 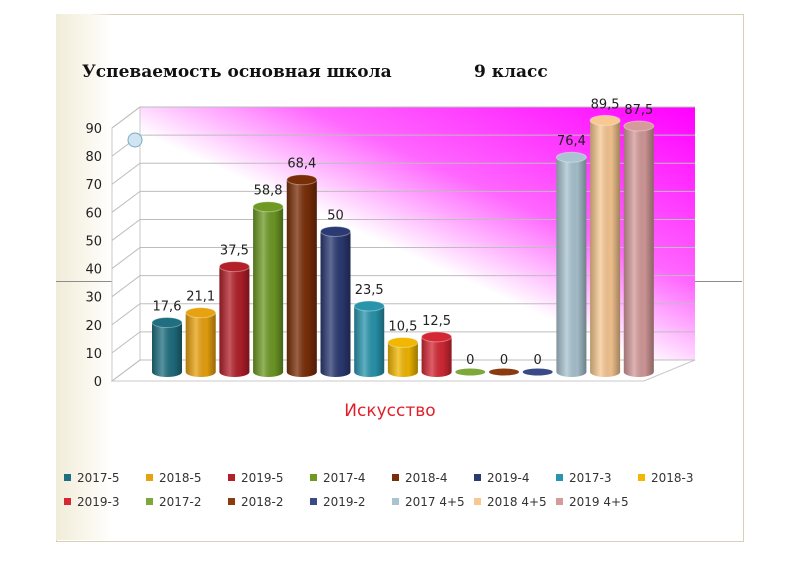 I want to click on legend-item: 2017-5, so click(x=92, y=478).